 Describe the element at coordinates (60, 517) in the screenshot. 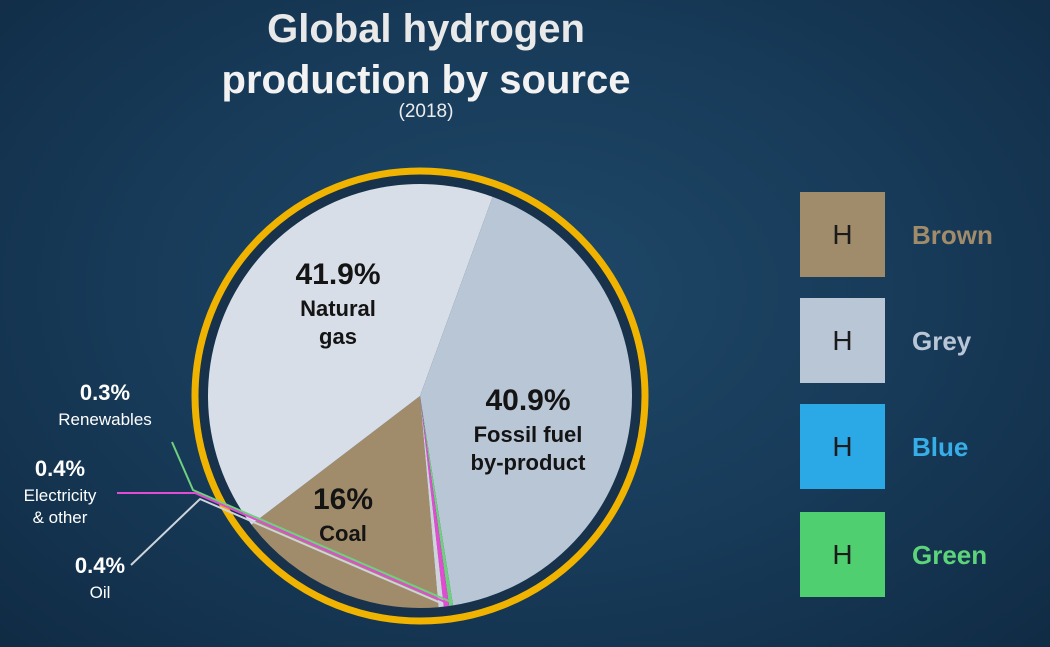

I see `category-label-electricity-other: & other` at that location.